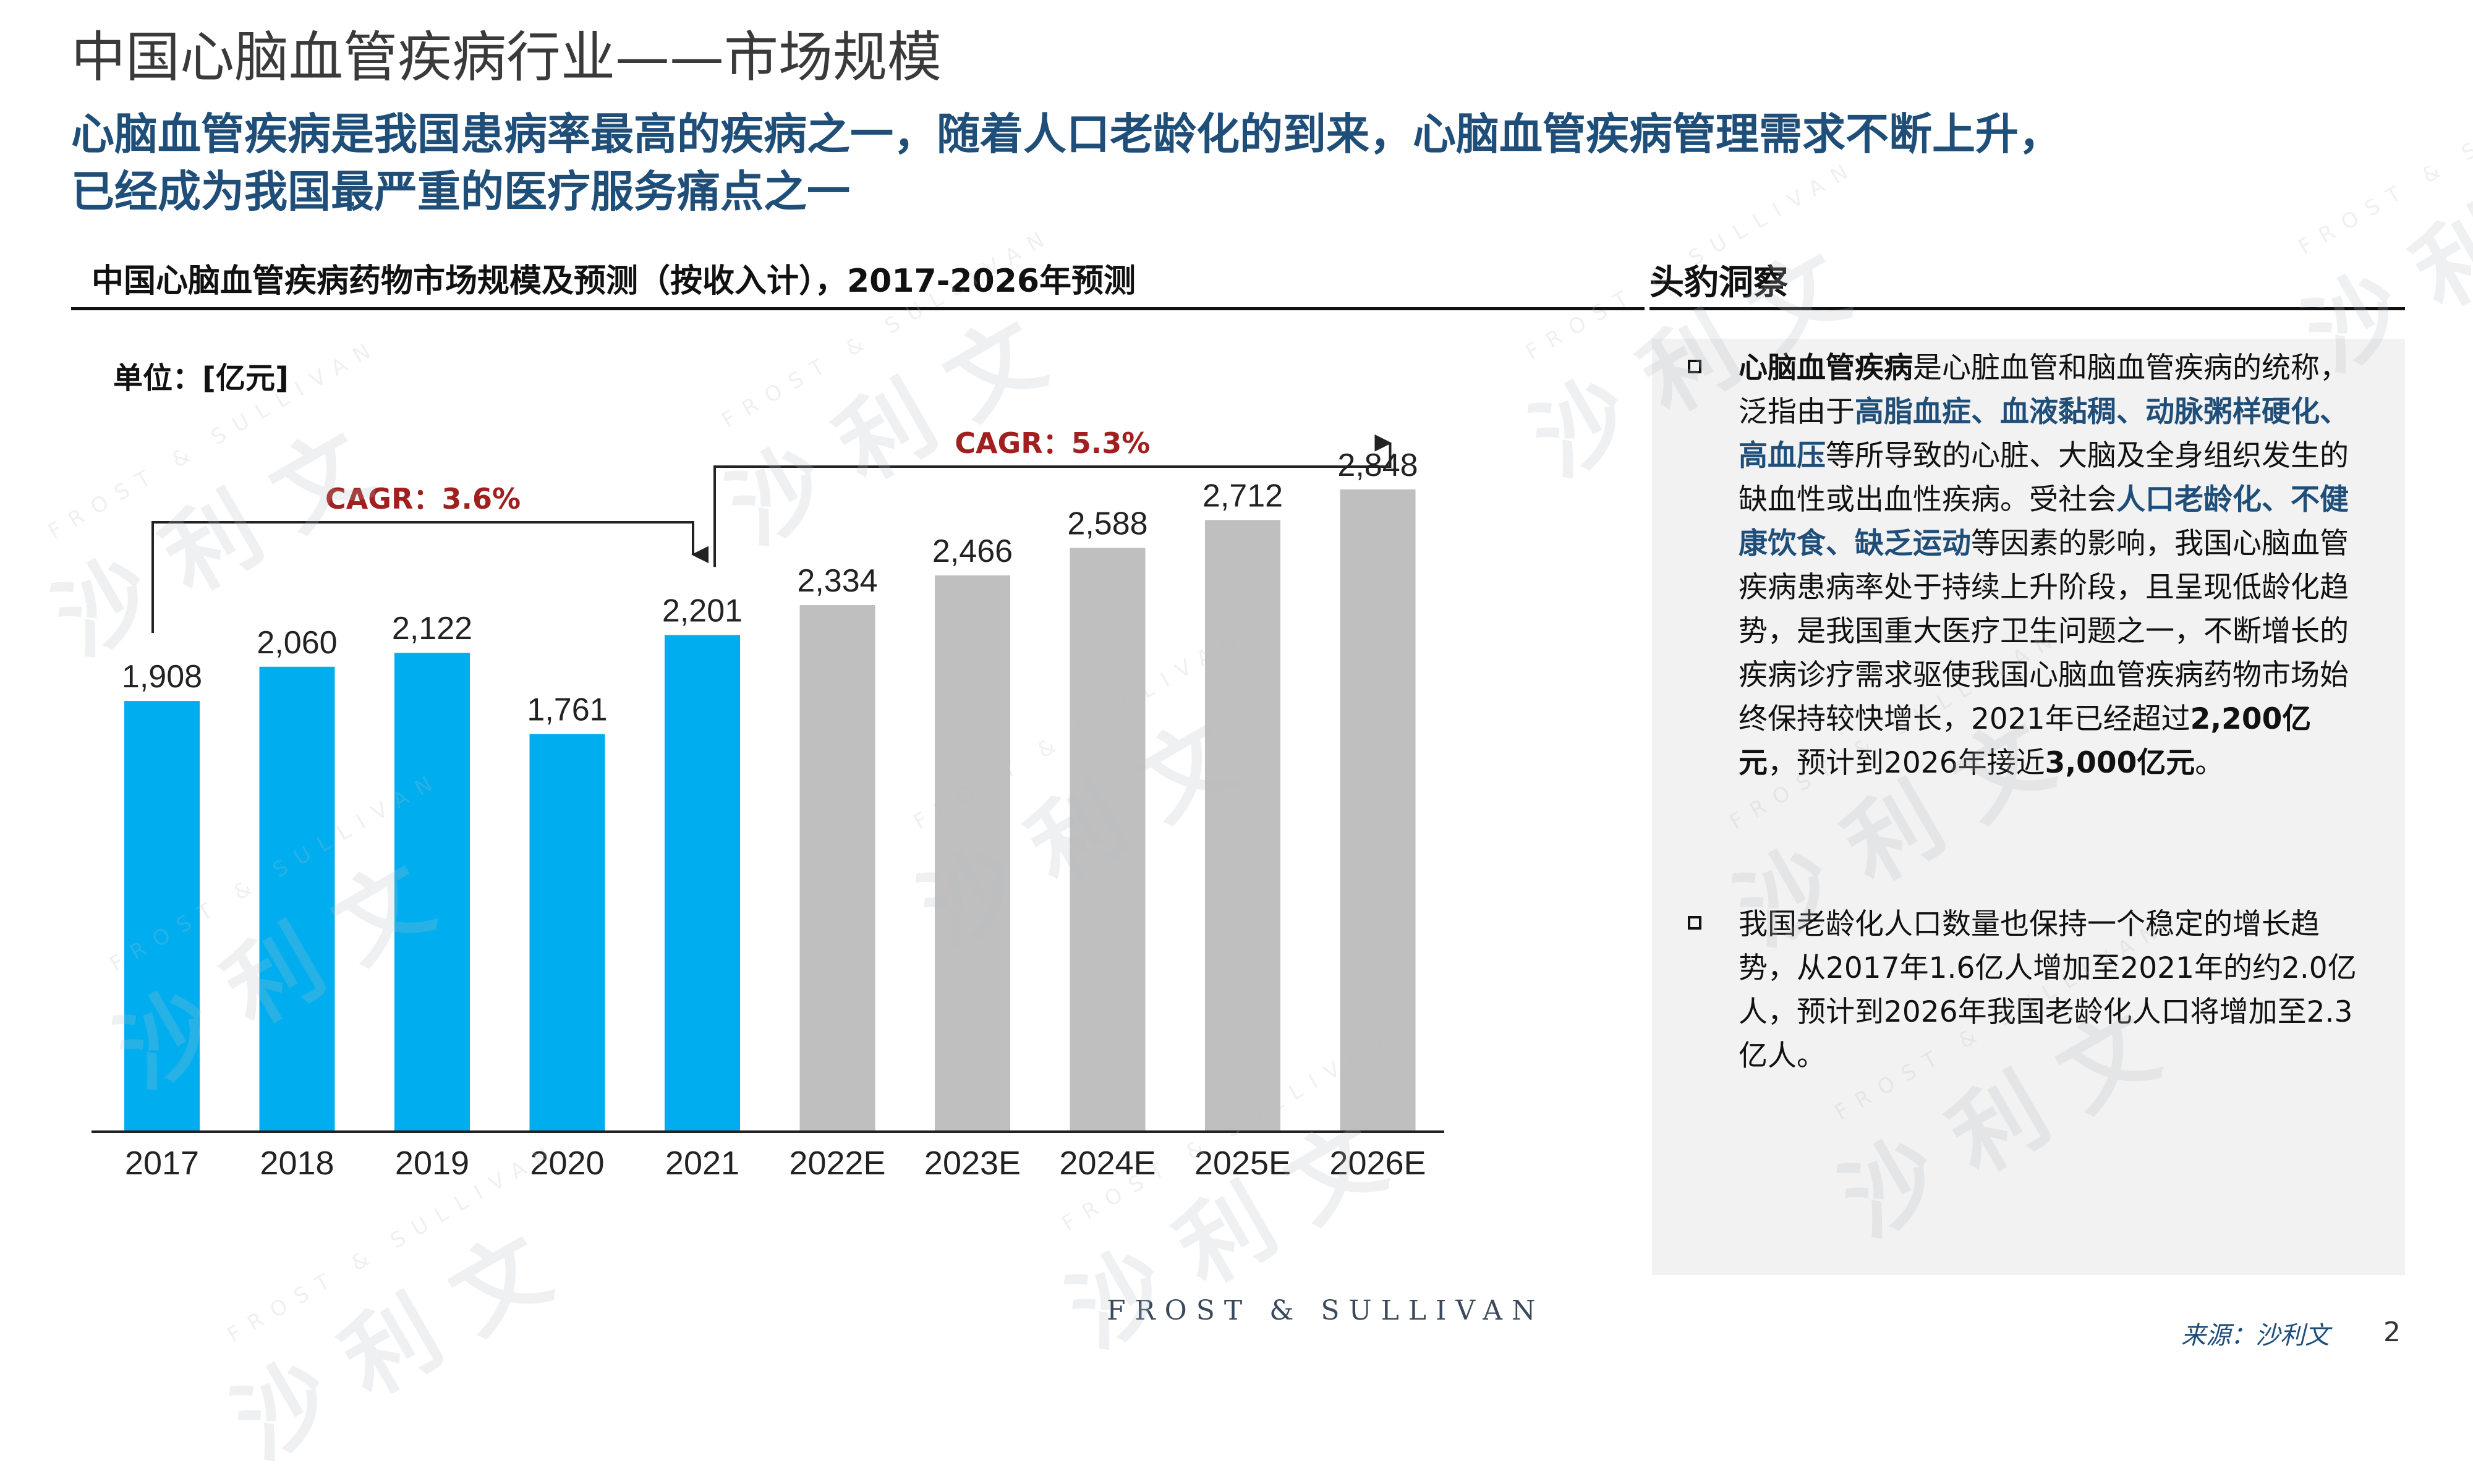  What do you see at coordinates (972, 551) in the screenshot?
I see `bar-value-label: 2,466` at bounding box center [972, 551].